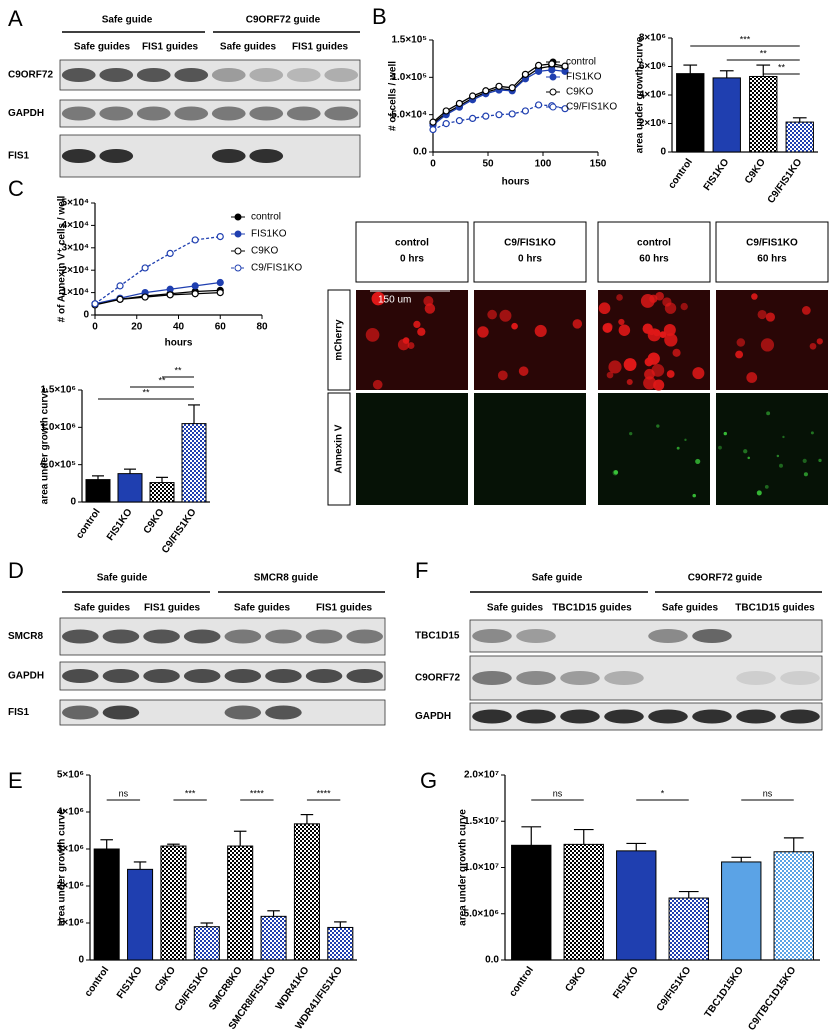  Describe the element at coordinates (127, 20) in the screenshot. I see `blot-header: Safe guide` at that location.